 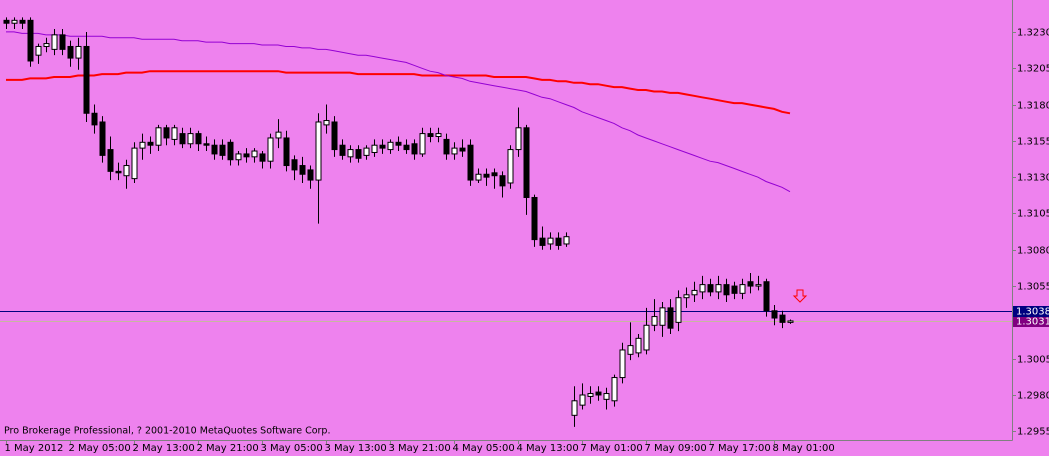 What do you see at coordinates (292, 448) in the screenshot?
I see `x-tick-label: 3 May 05:00` at bounding box center [292, 448].